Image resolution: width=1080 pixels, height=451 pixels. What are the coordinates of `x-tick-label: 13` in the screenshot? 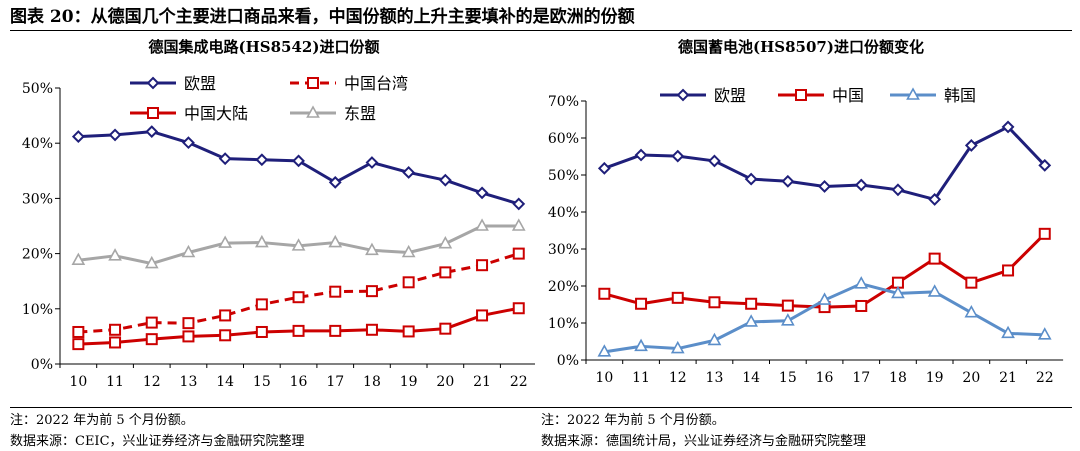 It's located at (189, 382).